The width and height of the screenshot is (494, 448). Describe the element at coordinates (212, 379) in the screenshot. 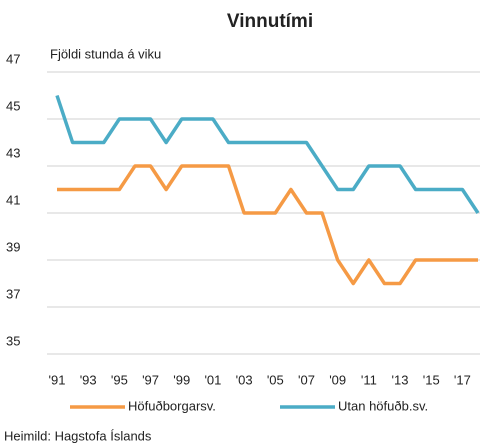

I see `x-tick-label: '01` at that location.